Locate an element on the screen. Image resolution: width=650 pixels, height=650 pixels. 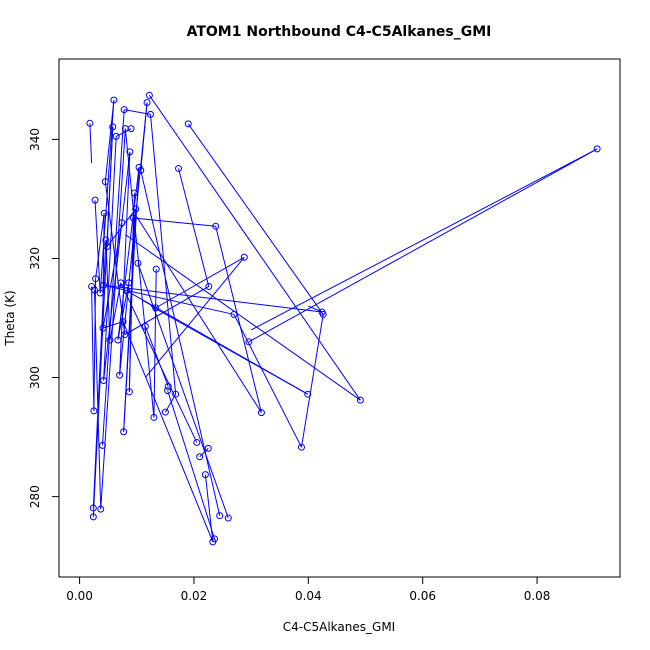
y-tick-label: 340 is located at coordinates (35, 139).